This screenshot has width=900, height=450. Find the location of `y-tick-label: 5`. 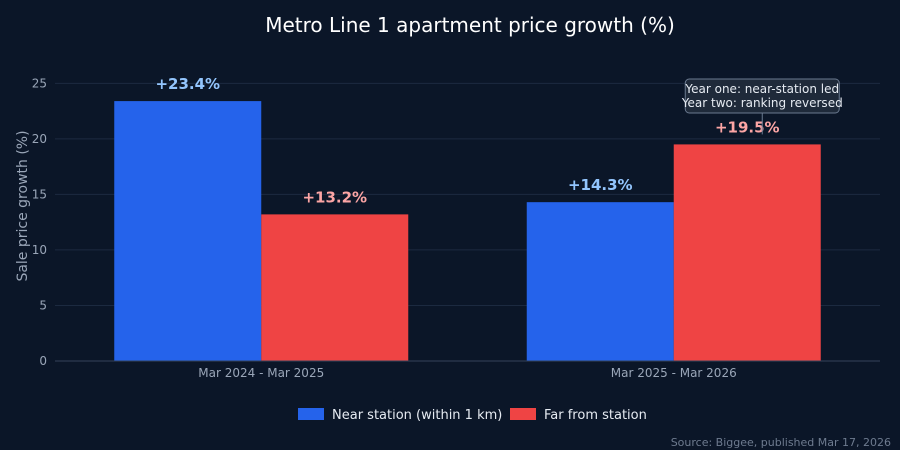

y-tick-label: 5 is located at coordinates (43, 305).